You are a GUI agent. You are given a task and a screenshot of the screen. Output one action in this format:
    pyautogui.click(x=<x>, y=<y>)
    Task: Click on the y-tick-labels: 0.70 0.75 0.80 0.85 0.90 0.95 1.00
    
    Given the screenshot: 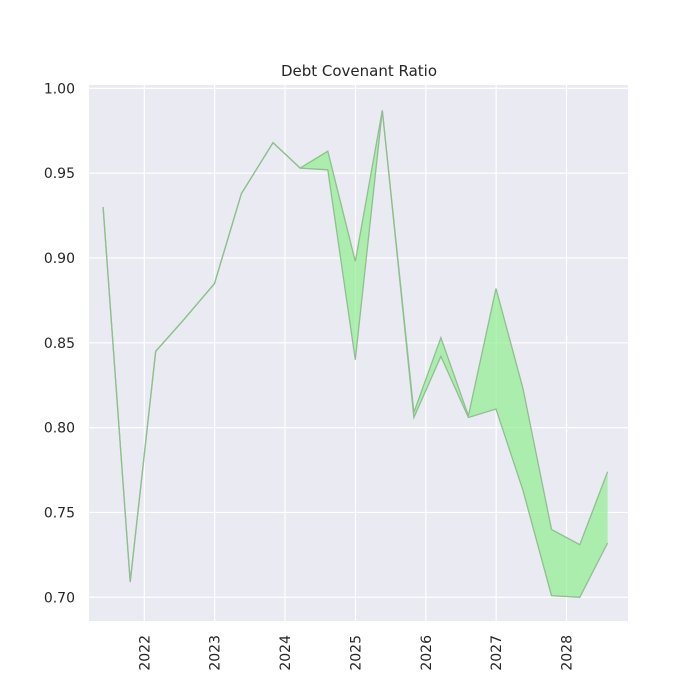 What is the action you would take?
    pyautogui.click(x=59, y=343)
    